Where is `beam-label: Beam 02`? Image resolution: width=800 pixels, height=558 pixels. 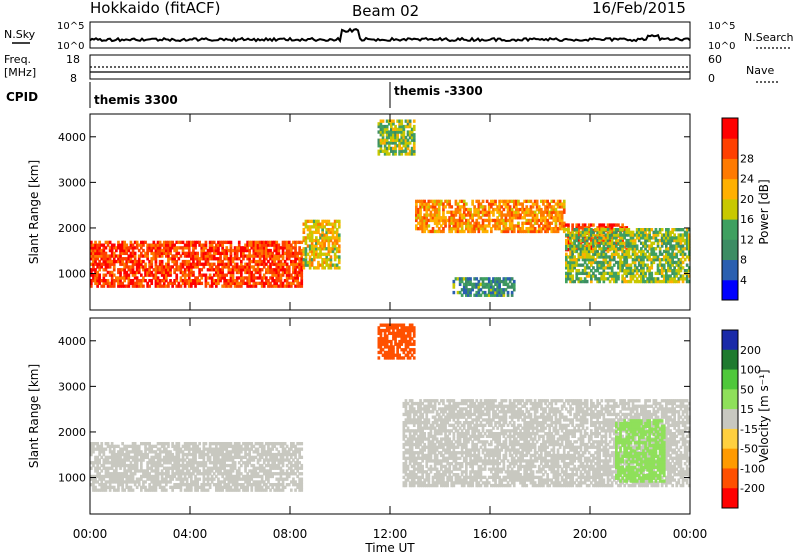 beam-label: Beam 02 is located at coordinates (385, 11).